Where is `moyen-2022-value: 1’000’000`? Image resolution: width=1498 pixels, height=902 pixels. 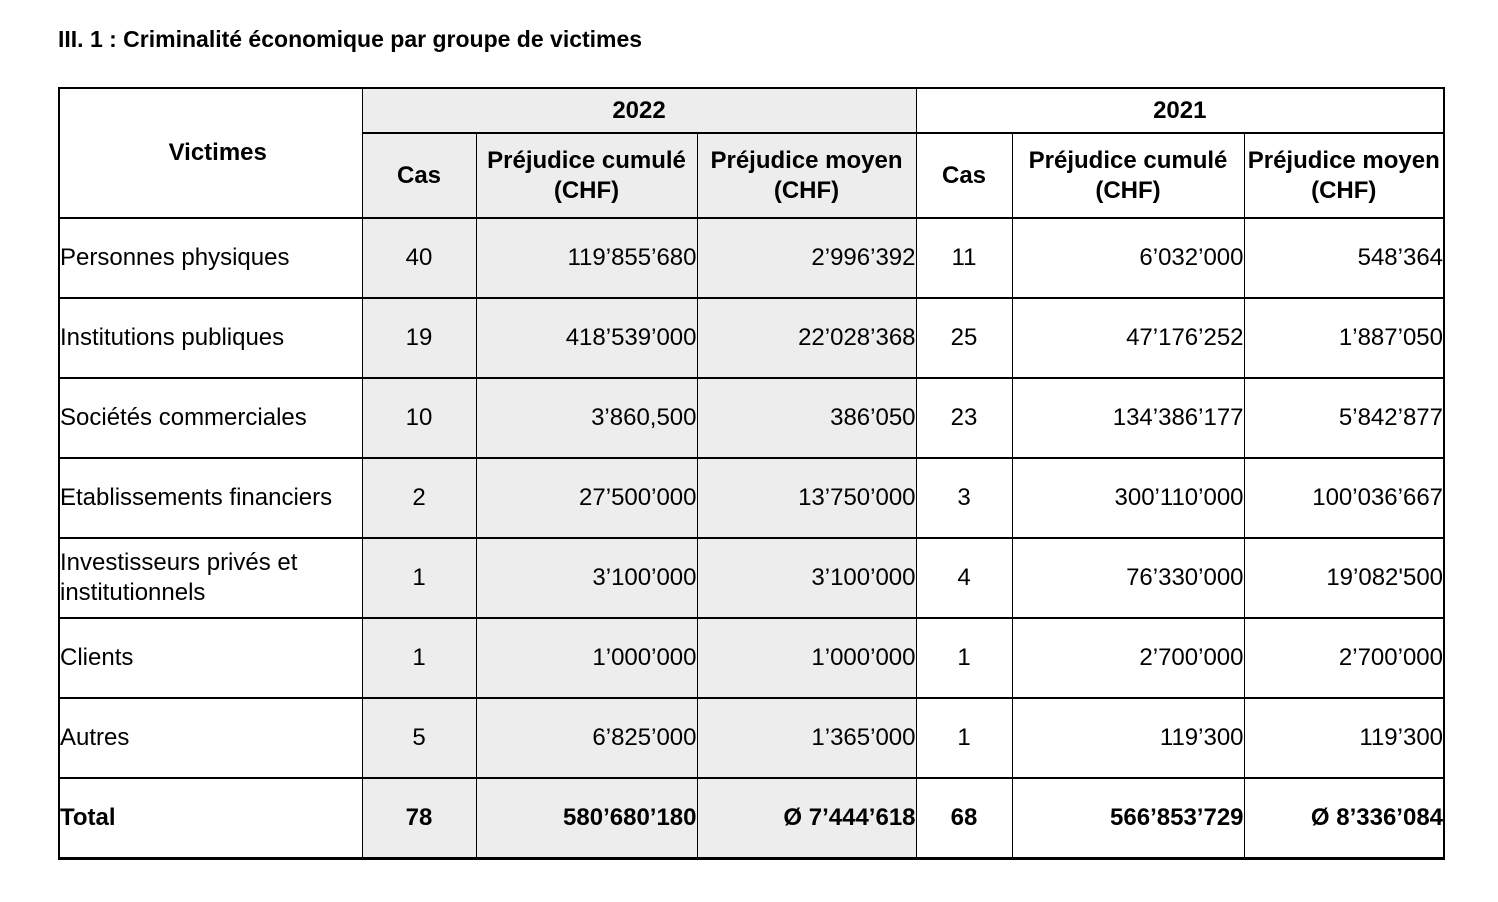
moyen-2022-value: 1’000’000 is located at coordinates (806, 658).